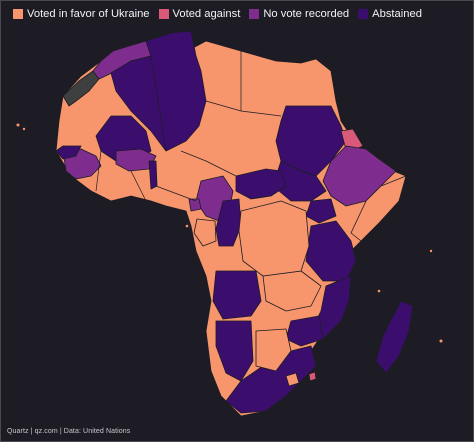  Describe the element at coordinates (397, 14) in the screenshot. I see `legend-label-abstained: Abstained` at that location.